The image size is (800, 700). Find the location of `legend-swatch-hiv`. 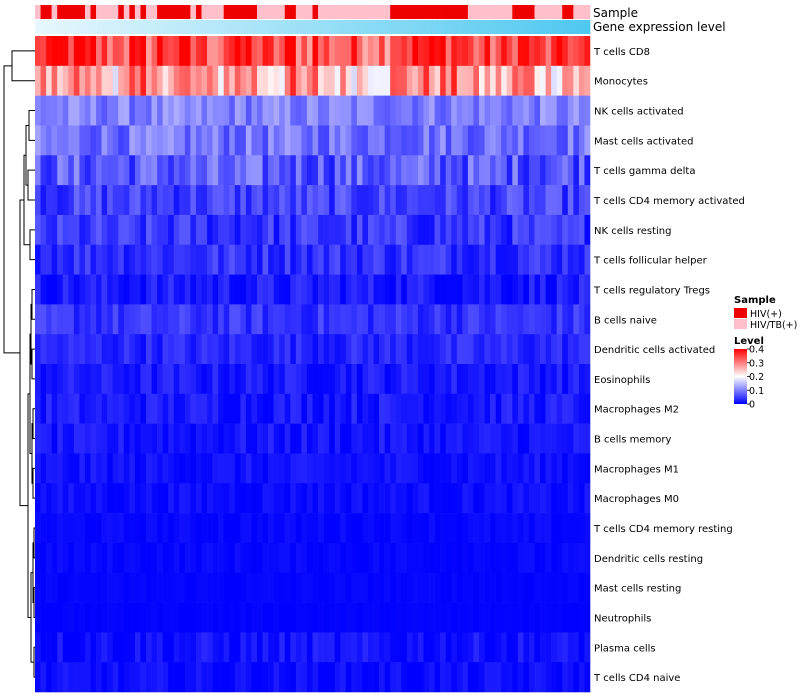

legend-swatch-hiv is located at coordinates (740, 313).